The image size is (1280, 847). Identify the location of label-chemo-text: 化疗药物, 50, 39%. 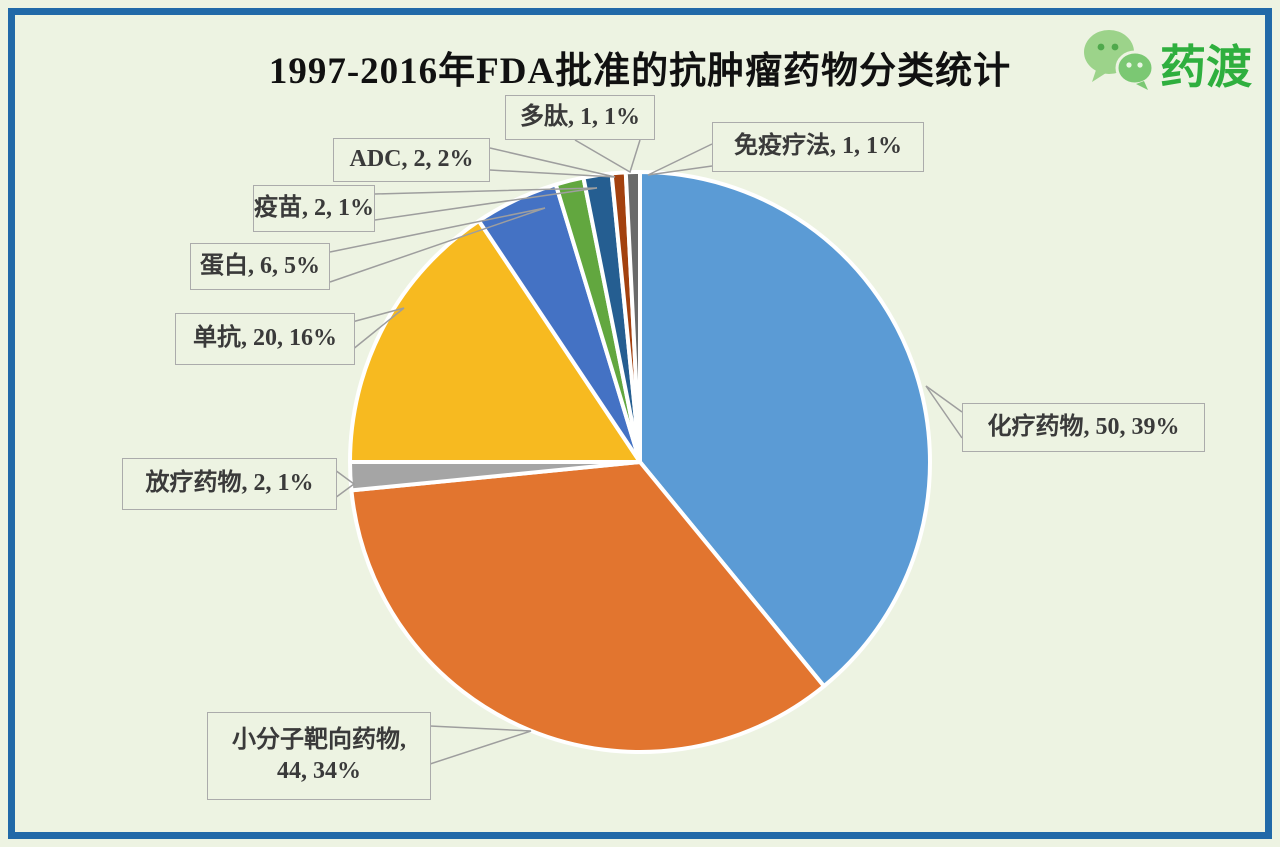
(1083, 426).